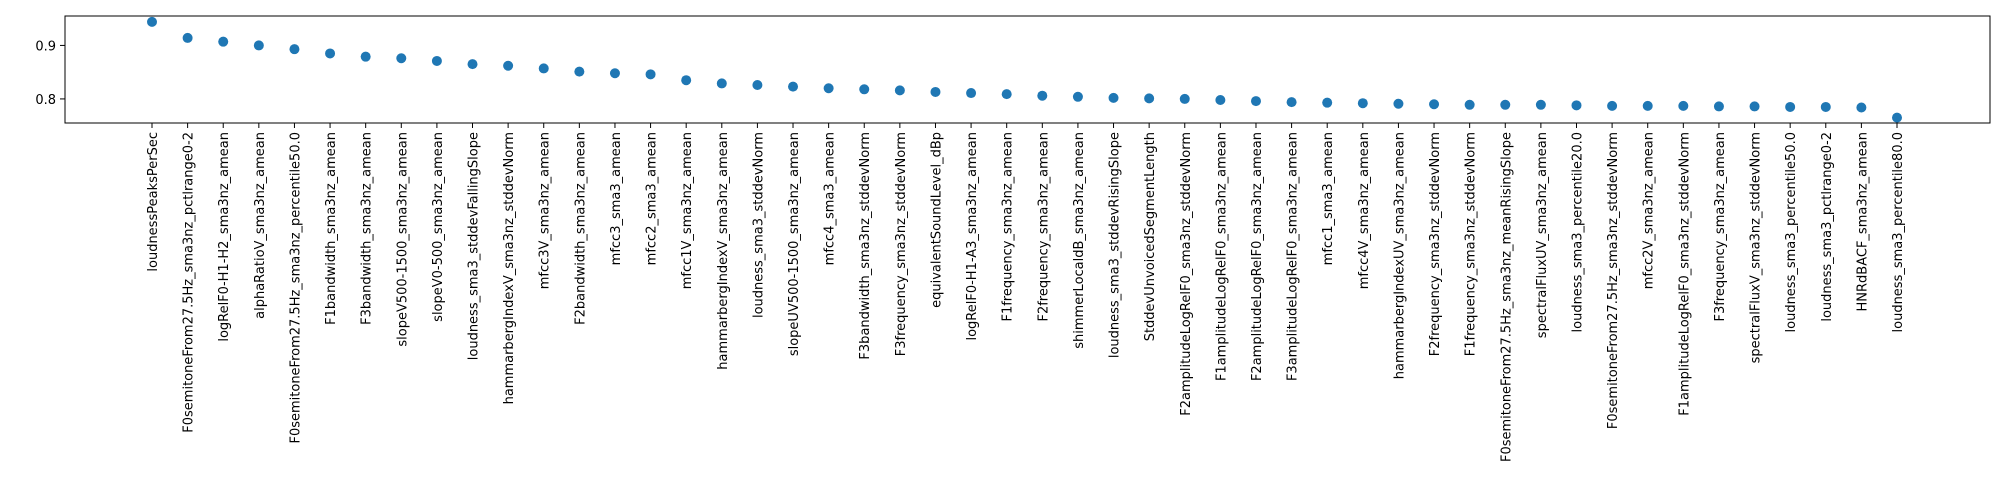  What do you see at coordinates (1364, 210) in the screenshot?
I see `x-tick-label: mfcc4V_sma3nz_amean` at bounding box center [1364, 210].